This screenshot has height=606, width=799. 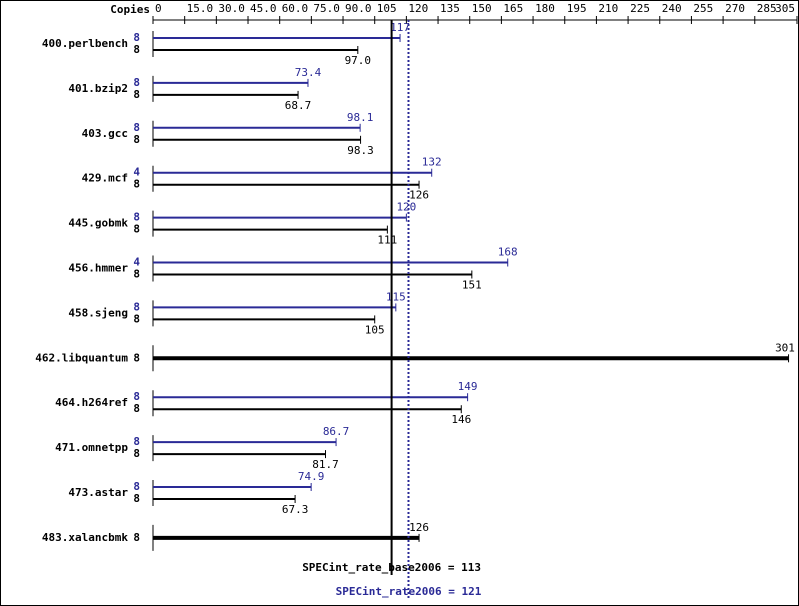 I want to click on value-label: 168, so click(x=508, y=252).